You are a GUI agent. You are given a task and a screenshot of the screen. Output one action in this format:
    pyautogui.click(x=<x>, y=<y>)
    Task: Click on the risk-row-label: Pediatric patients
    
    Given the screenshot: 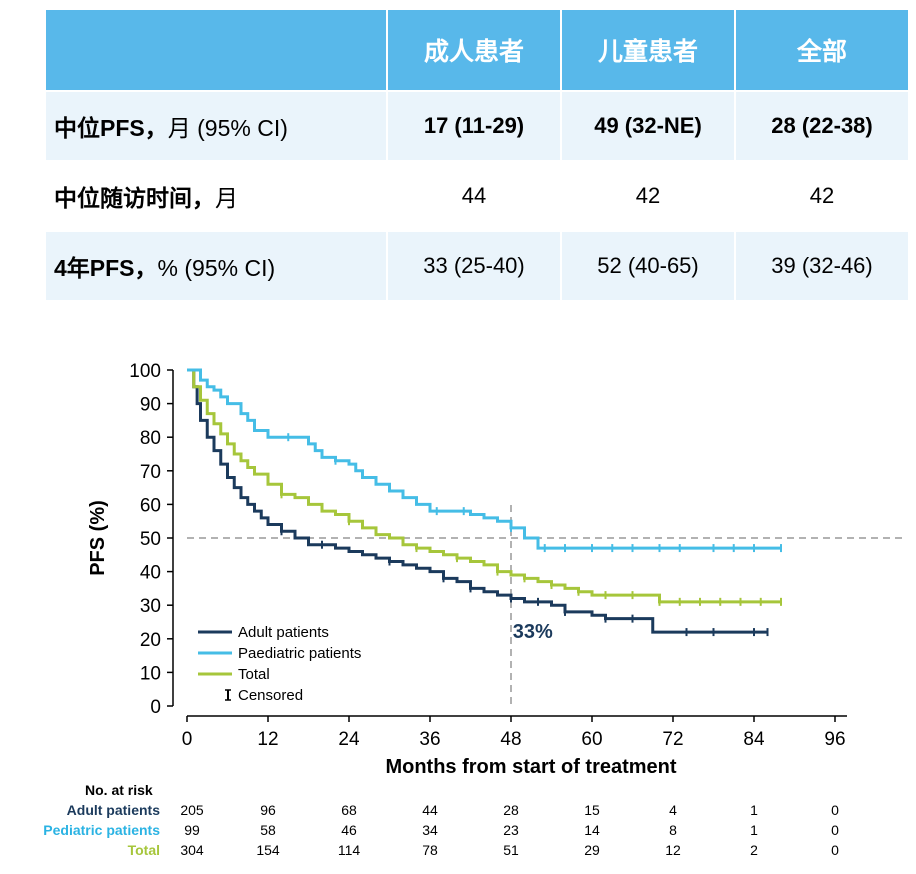 What is the action you would take?
    pyautogui.click(x=101, y=830)
    